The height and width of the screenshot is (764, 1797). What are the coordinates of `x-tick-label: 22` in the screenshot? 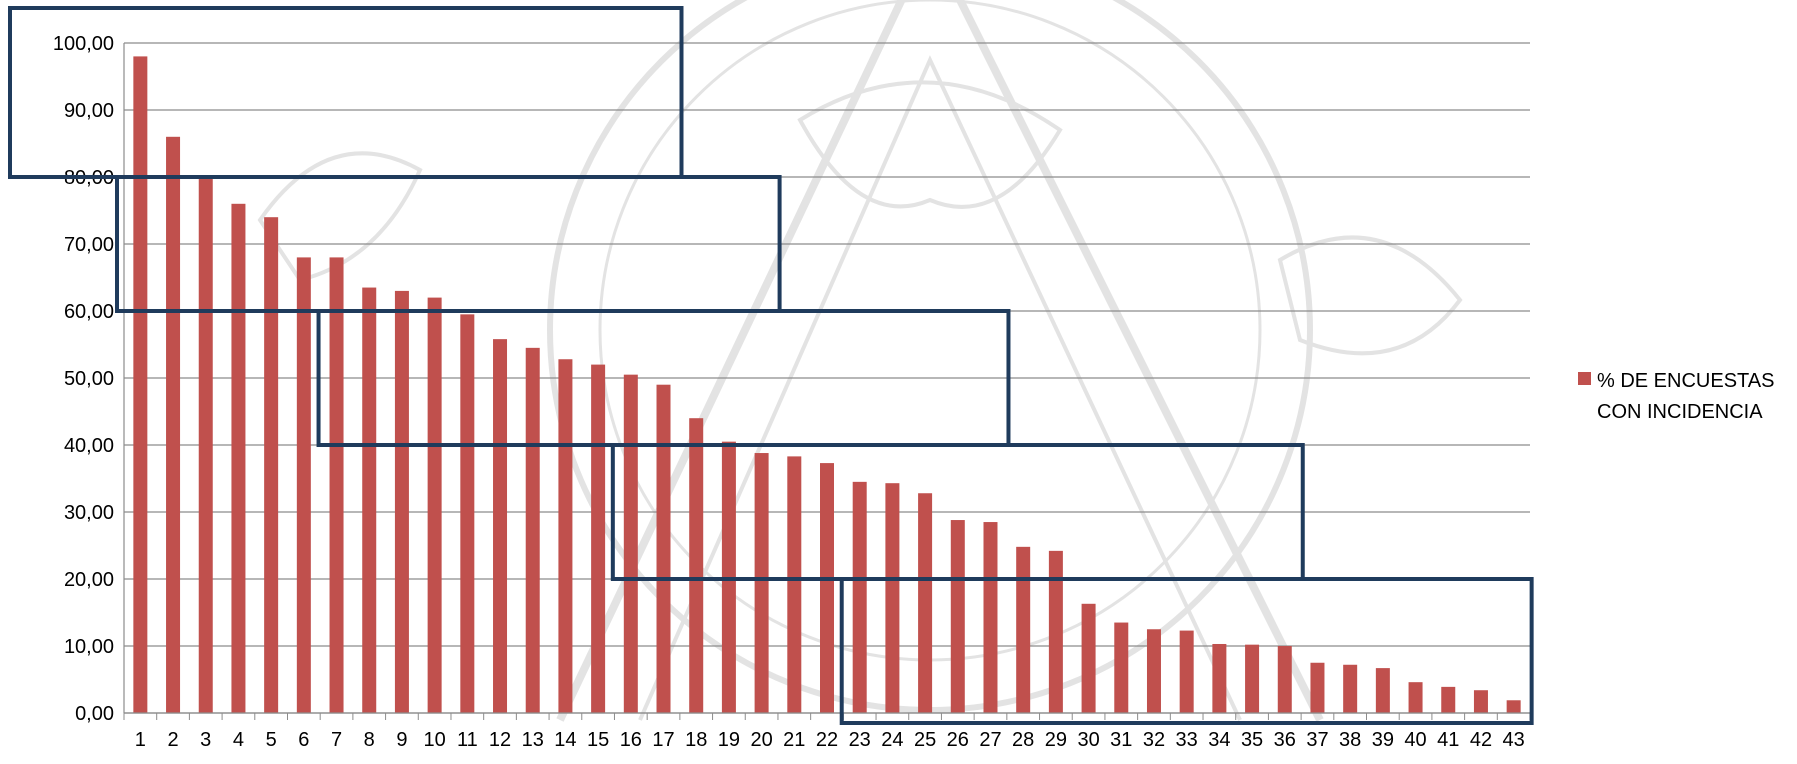 It's located at (827, 740).